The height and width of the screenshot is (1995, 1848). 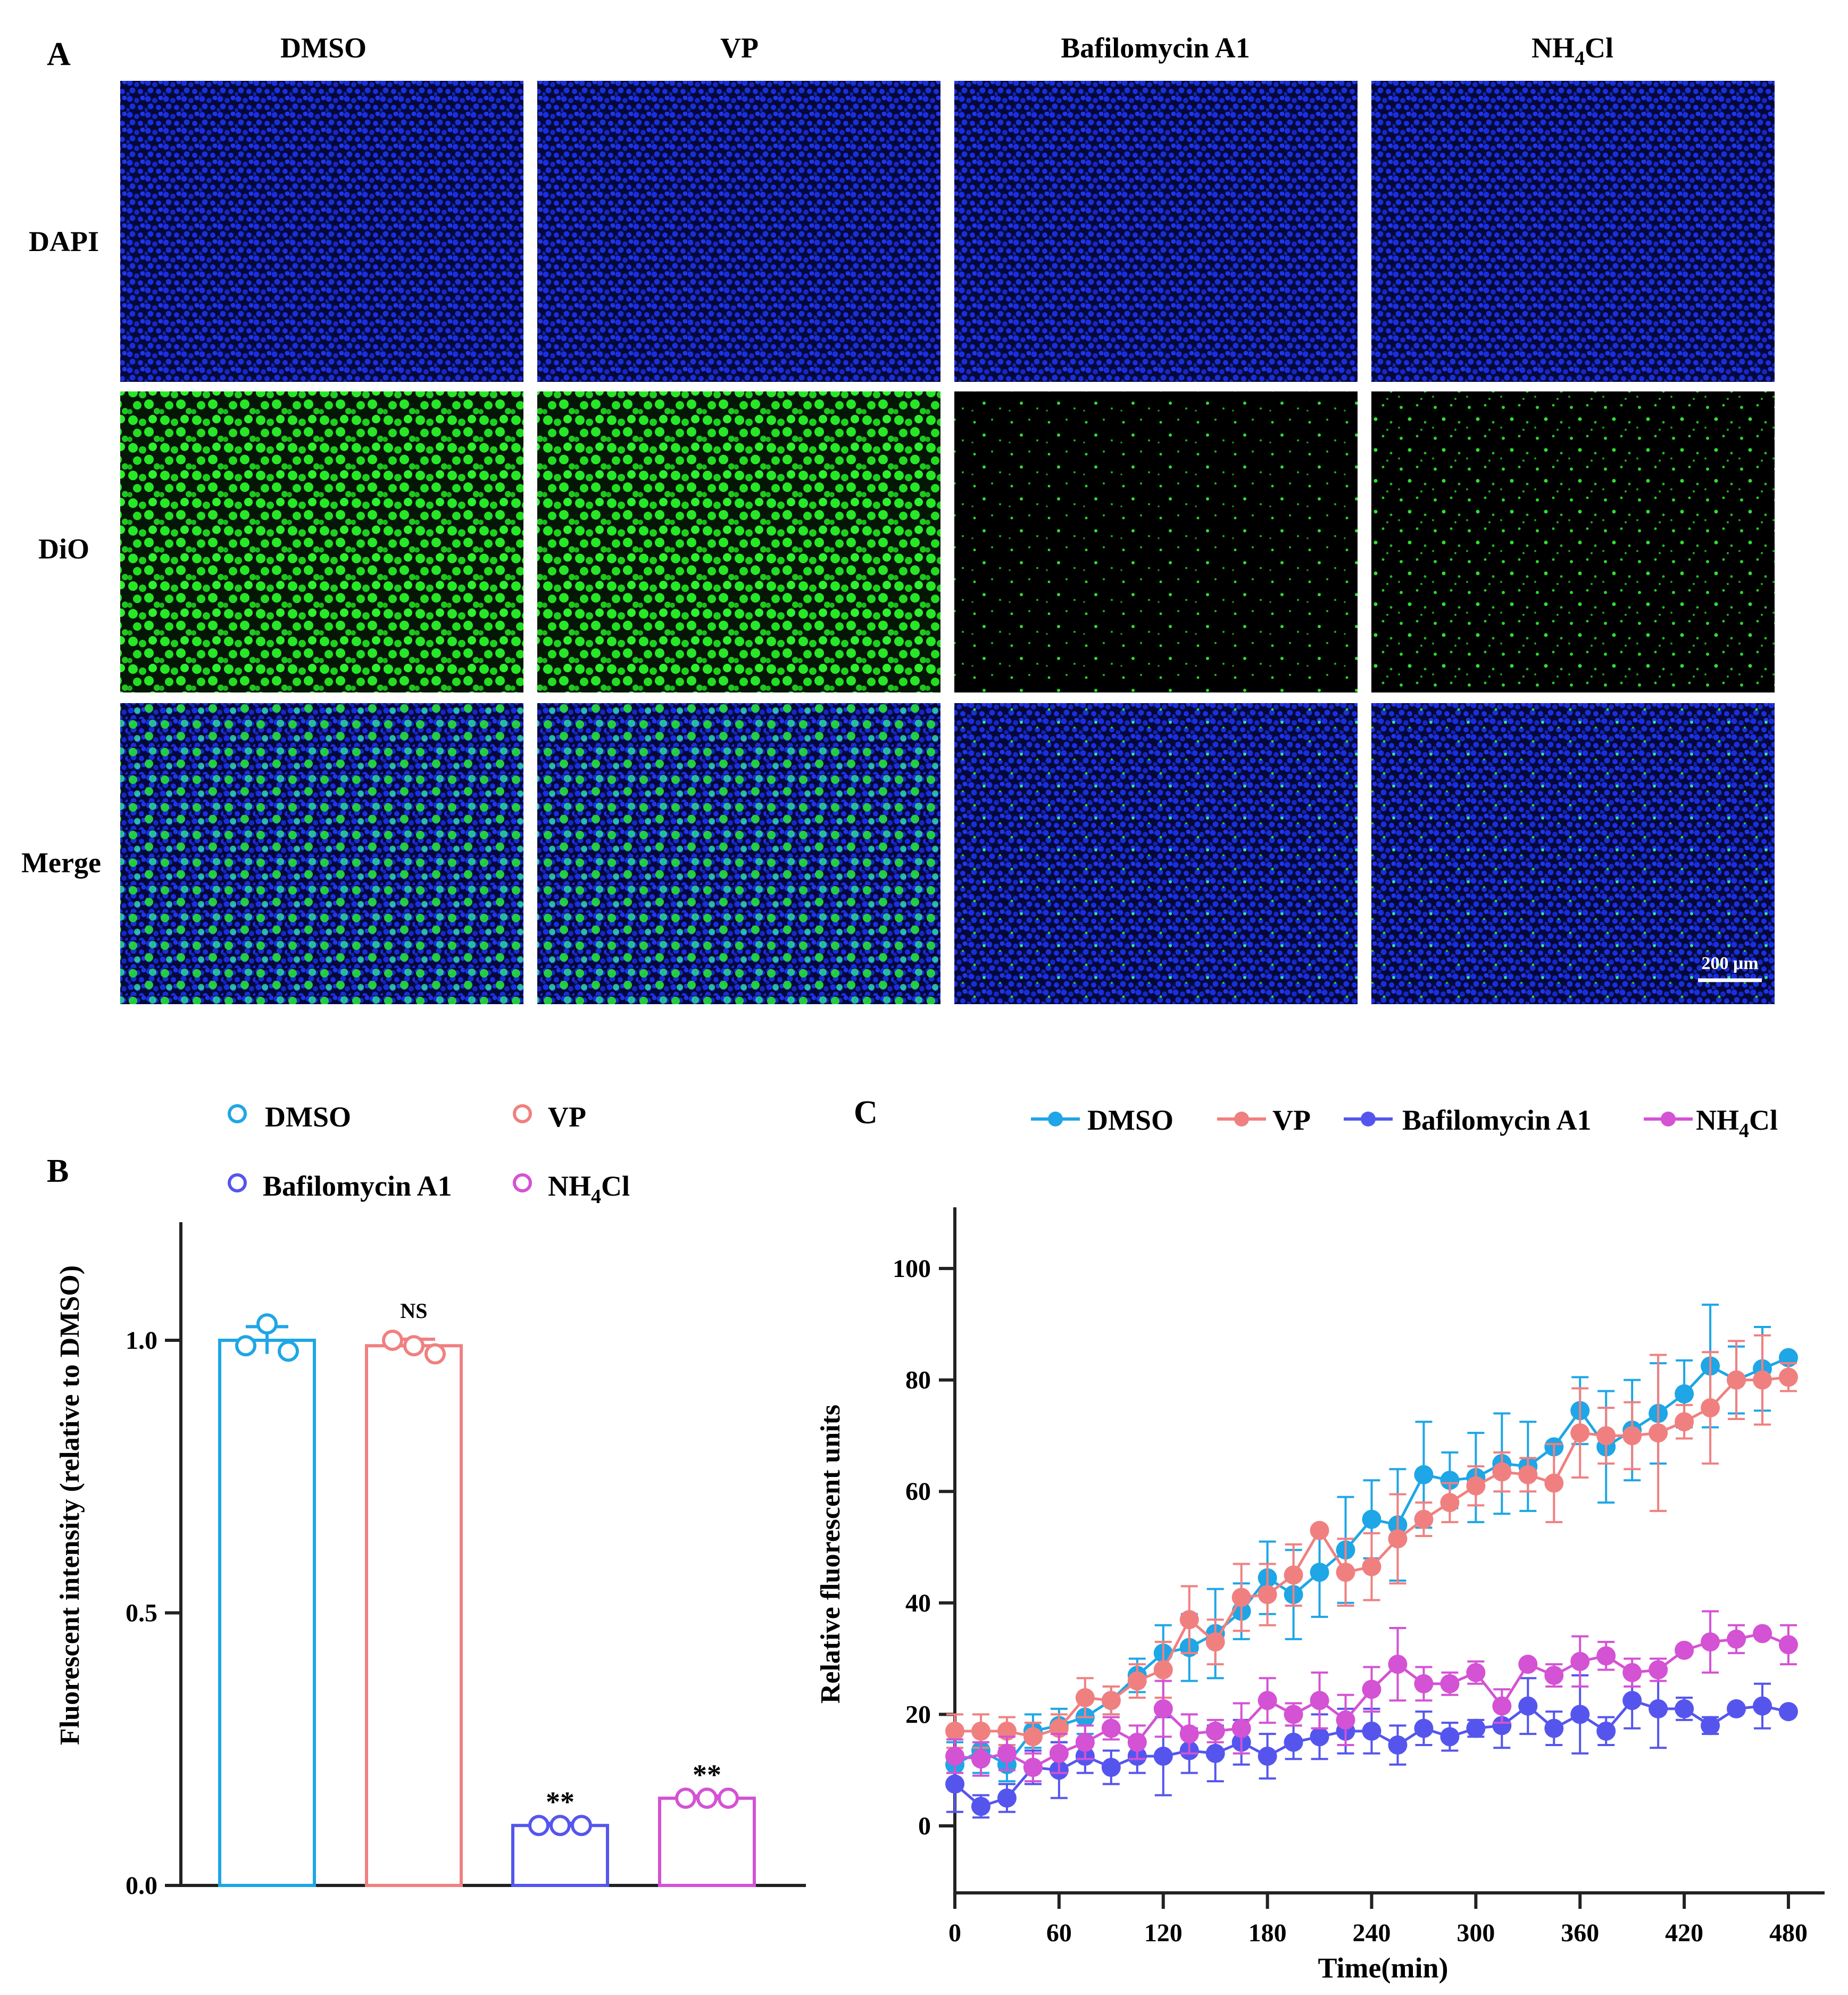 I want to click on panel-c-x-tick-label: 480, so click(x=1789, y=1933).